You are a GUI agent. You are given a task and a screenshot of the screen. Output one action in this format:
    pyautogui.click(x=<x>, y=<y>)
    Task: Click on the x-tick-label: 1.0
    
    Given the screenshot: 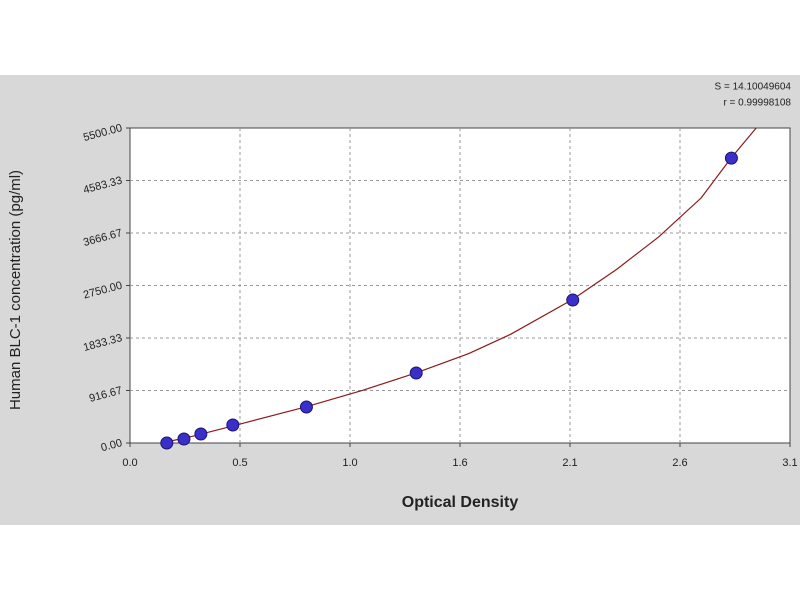 What is the action you would take?
    pyautogui.click(x=349, y=463)
    